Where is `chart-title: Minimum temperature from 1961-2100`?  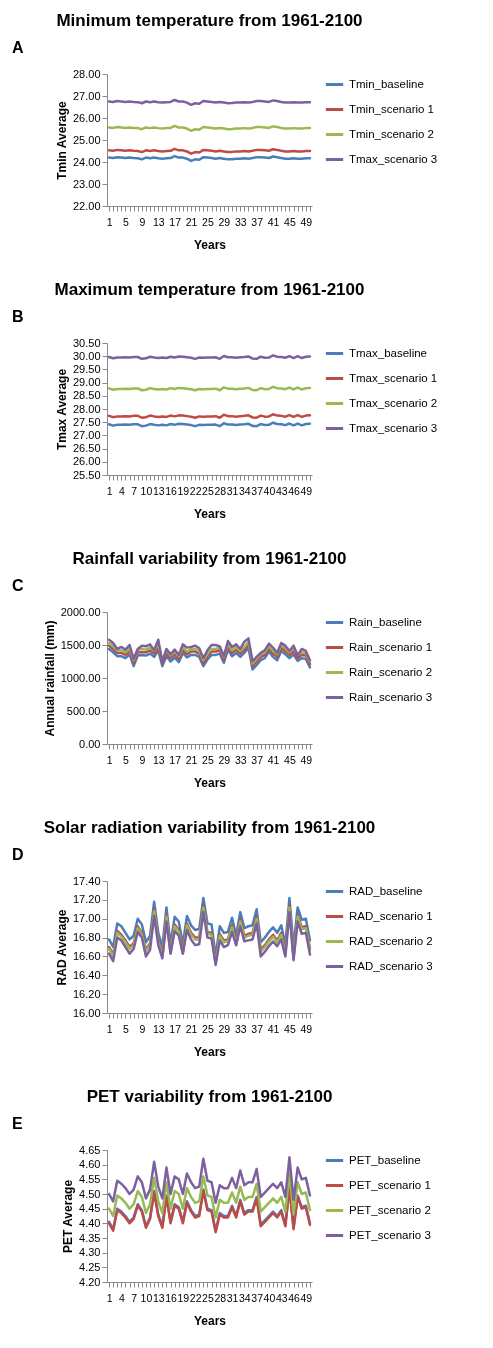 chart-title: Minimum temperature from 1961-2100 is located at coordinates (209, 20).